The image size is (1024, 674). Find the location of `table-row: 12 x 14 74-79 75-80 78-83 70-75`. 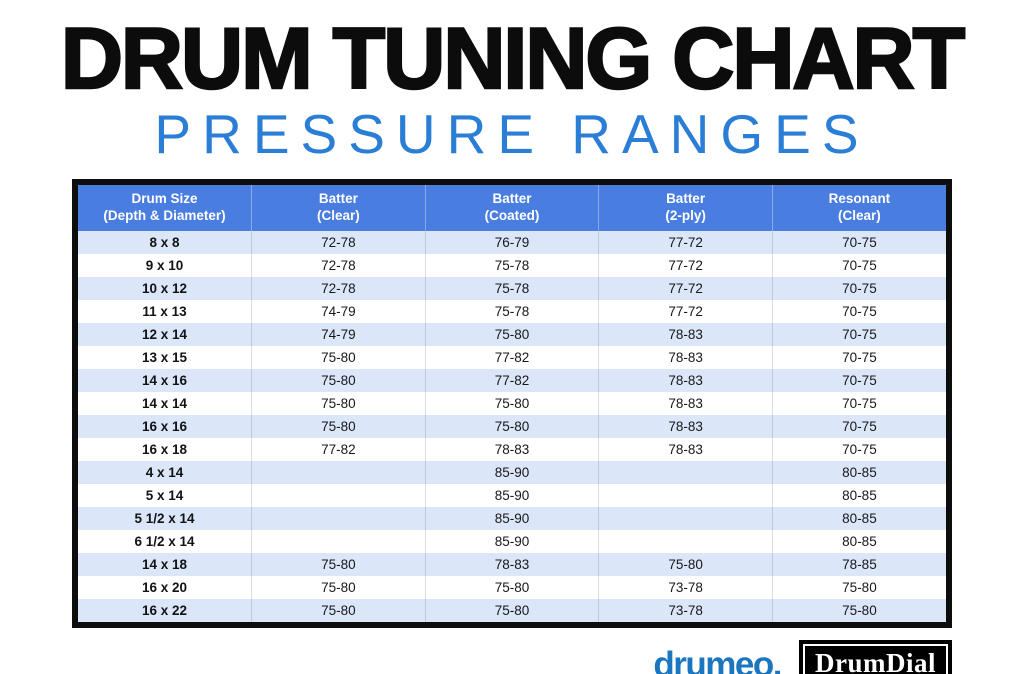

table-row: 12 x 14 74-79 75-80 78-83 70-75 is located at coordinates (512, 334).